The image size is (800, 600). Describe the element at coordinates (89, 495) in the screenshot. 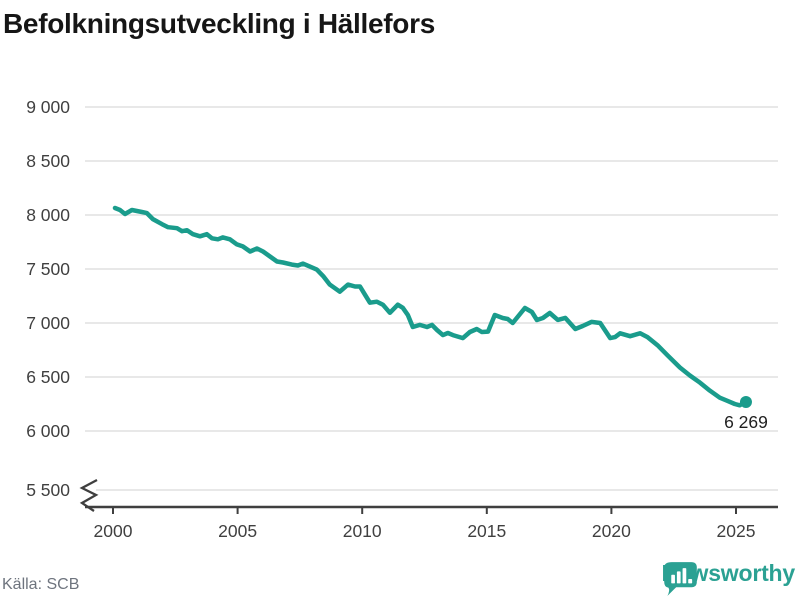

I see `y-axis-break-icon` at that location.